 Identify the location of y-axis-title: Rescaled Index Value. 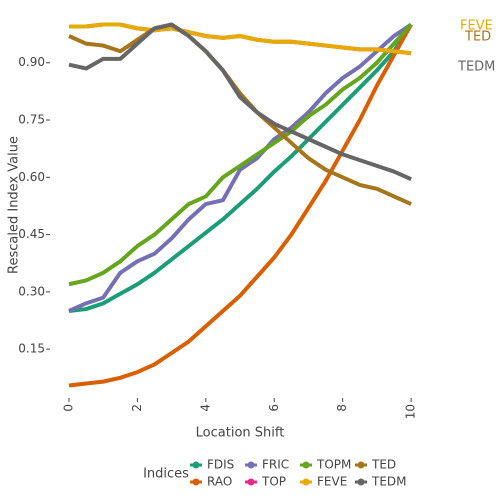
(14, 205).